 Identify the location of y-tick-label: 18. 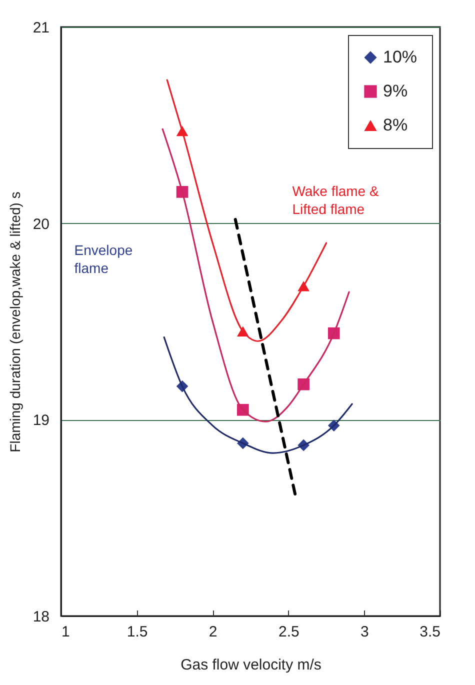
(41, 617).